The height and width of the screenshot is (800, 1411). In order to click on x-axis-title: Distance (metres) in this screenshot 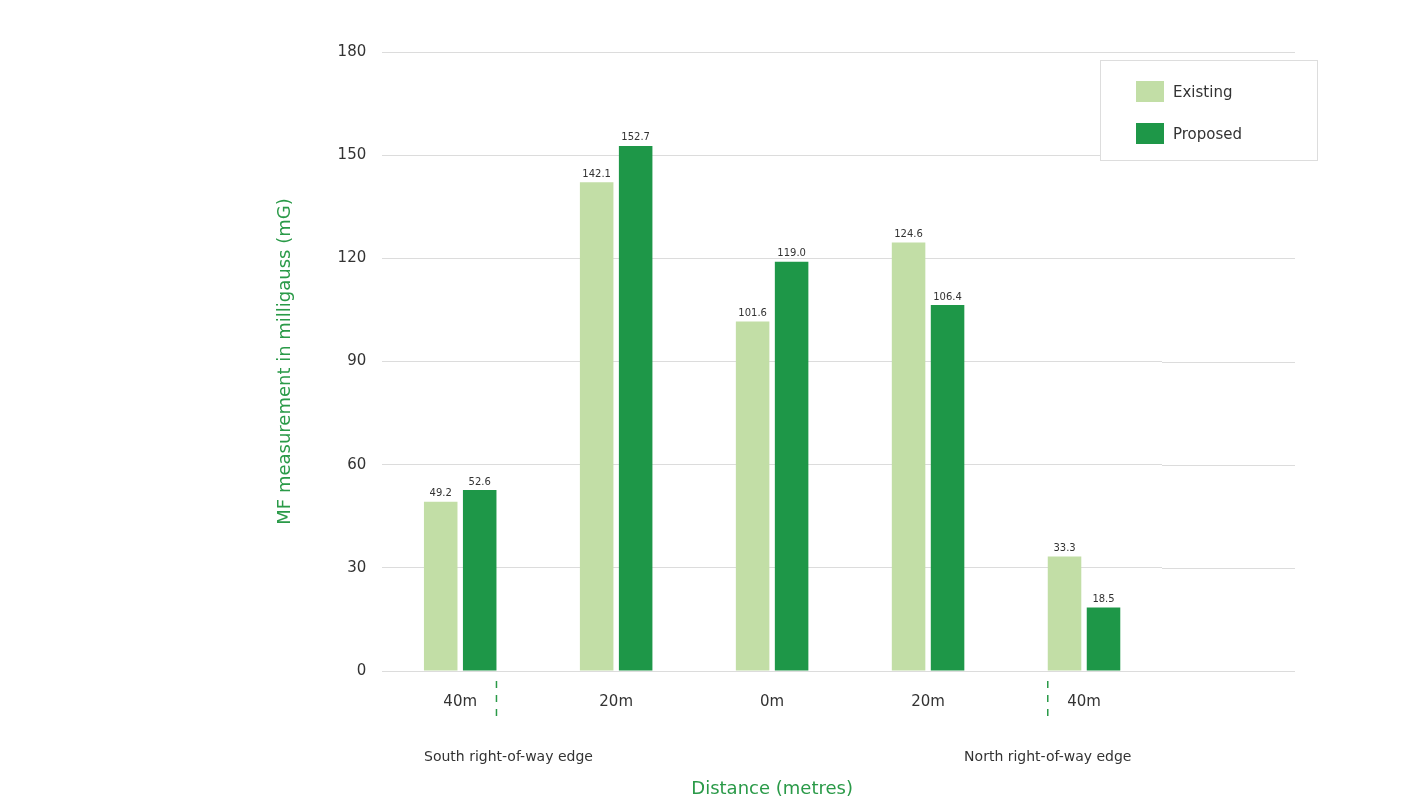, I will do `click(772, 787)`.